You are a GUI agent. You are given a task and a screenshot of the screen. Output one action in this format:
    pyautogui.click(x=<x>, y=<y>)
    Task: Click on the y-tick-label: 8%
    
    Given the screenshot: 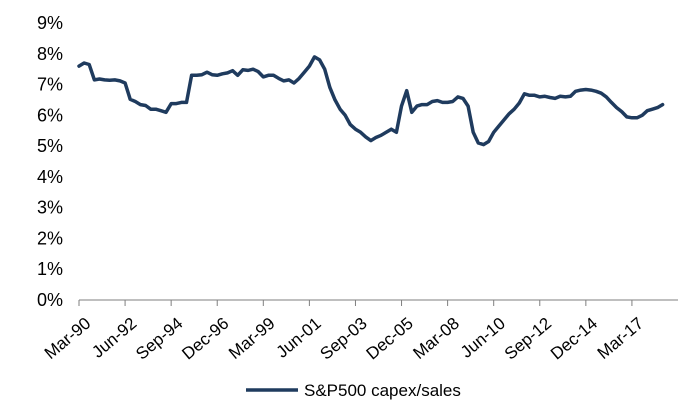 What is the action you would take?
    pyautogui.click(x=50, y=54)
    